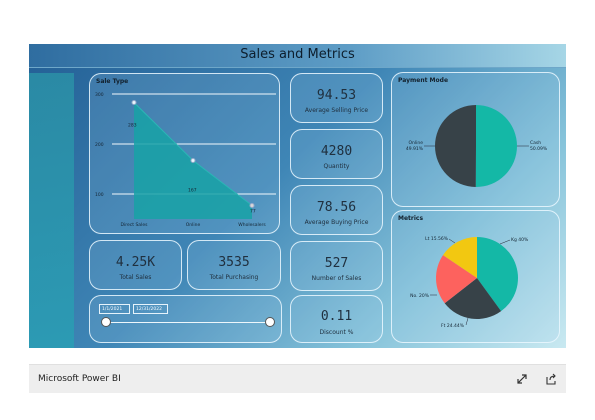  I want to click on y-tick-label-2: 300, so click(99, 95).